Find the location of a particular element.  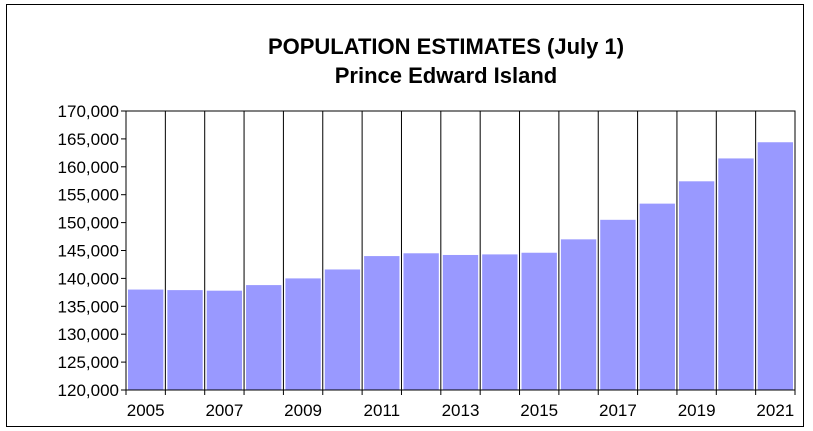

bar-2013 is located at coordinates (460, 322).